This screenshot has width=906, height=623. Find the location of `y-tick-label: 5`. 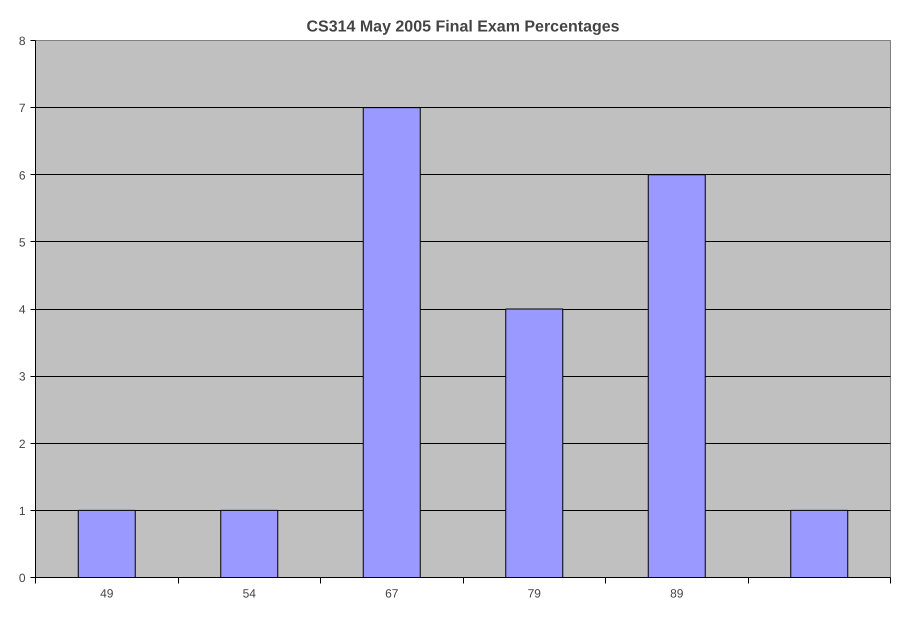

y-tick-label: 5 is located at coordinates (22, 242).